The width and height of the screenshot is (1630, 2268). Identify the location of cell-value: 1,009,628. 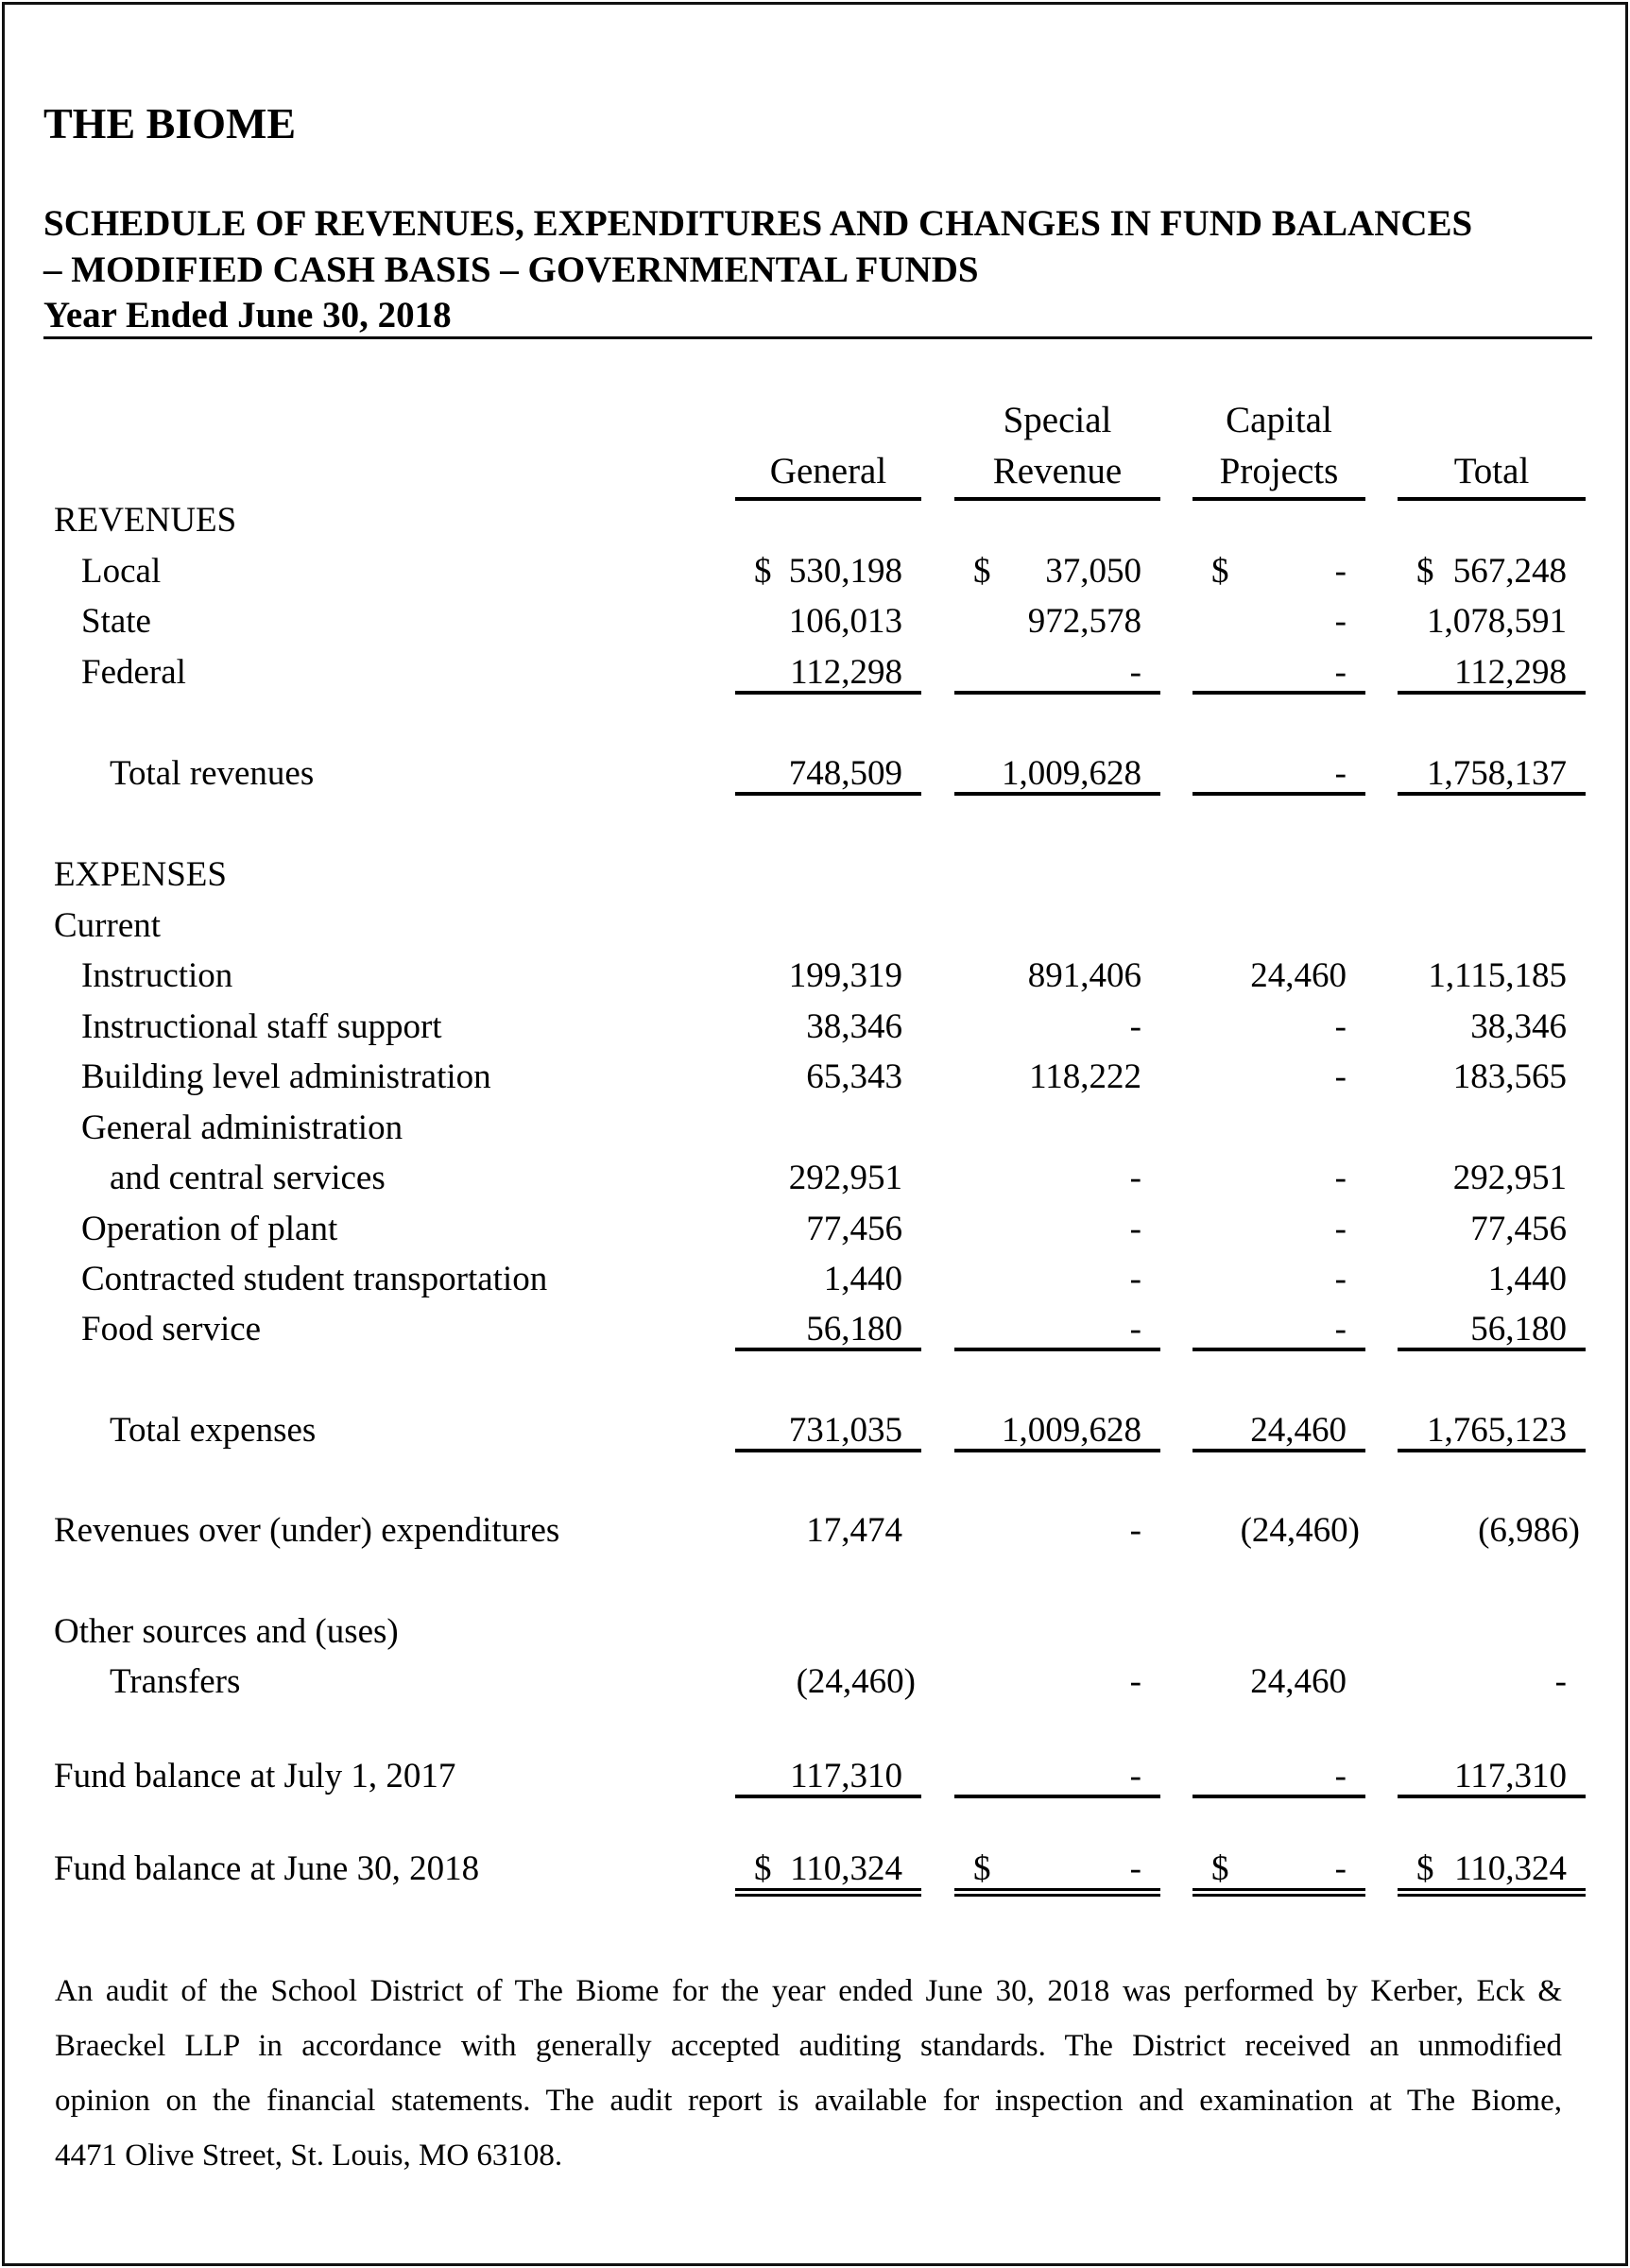
(1072, 1430).